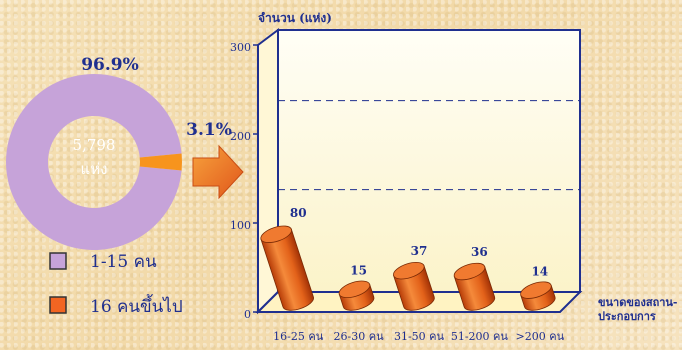 This screenshot has height=350, width=682. I want to click on donut-slices, so click(94, 162).